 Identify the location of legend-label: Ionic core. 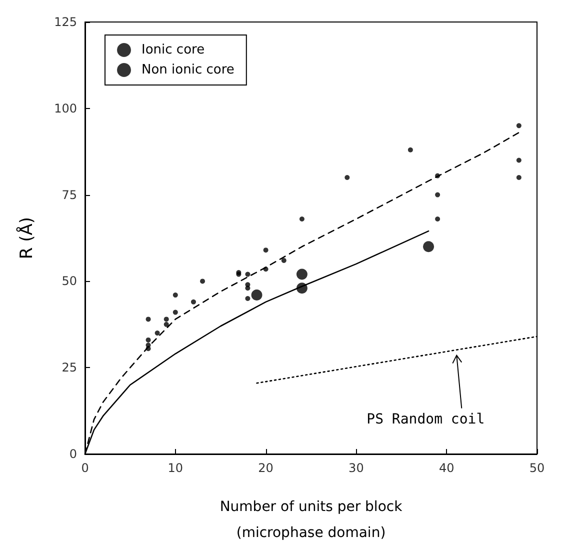
(173, 50).